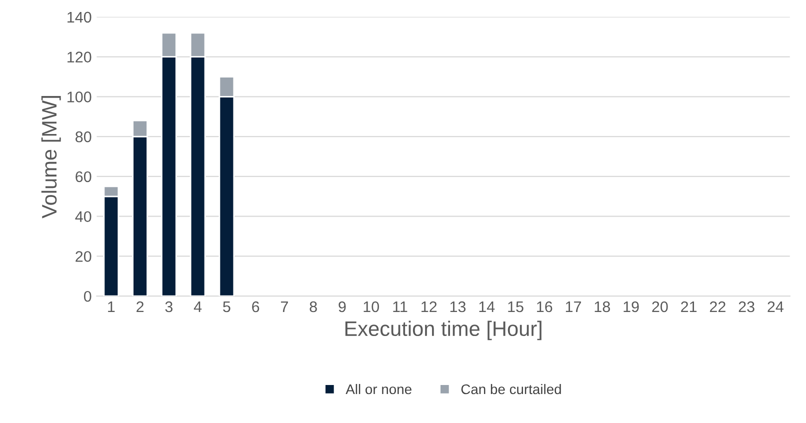 This screenshot has height=423, width=806. Describe the element at coordinates (511, 389) in the screenshot. I see `legend-label: Can be curtailed` at that location.